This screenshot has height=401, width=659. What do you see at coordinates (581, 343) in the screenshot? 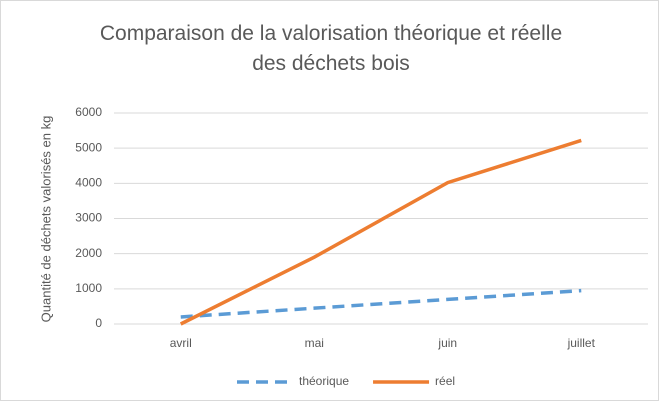
I see `x-tick-label: juillet` at bounding box center [581, 343].